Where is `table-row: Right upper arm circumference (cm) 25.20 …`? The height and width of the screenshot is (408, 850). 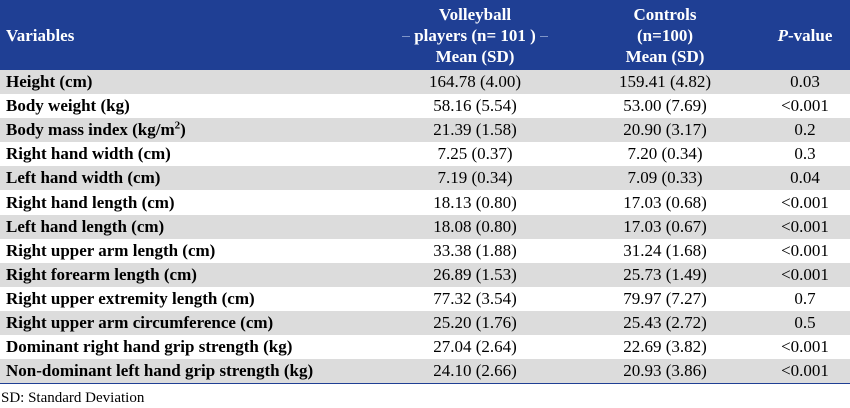 table-row: Right upper arm circumference (cm) 25.20 … is located at coordinates (425, 323).